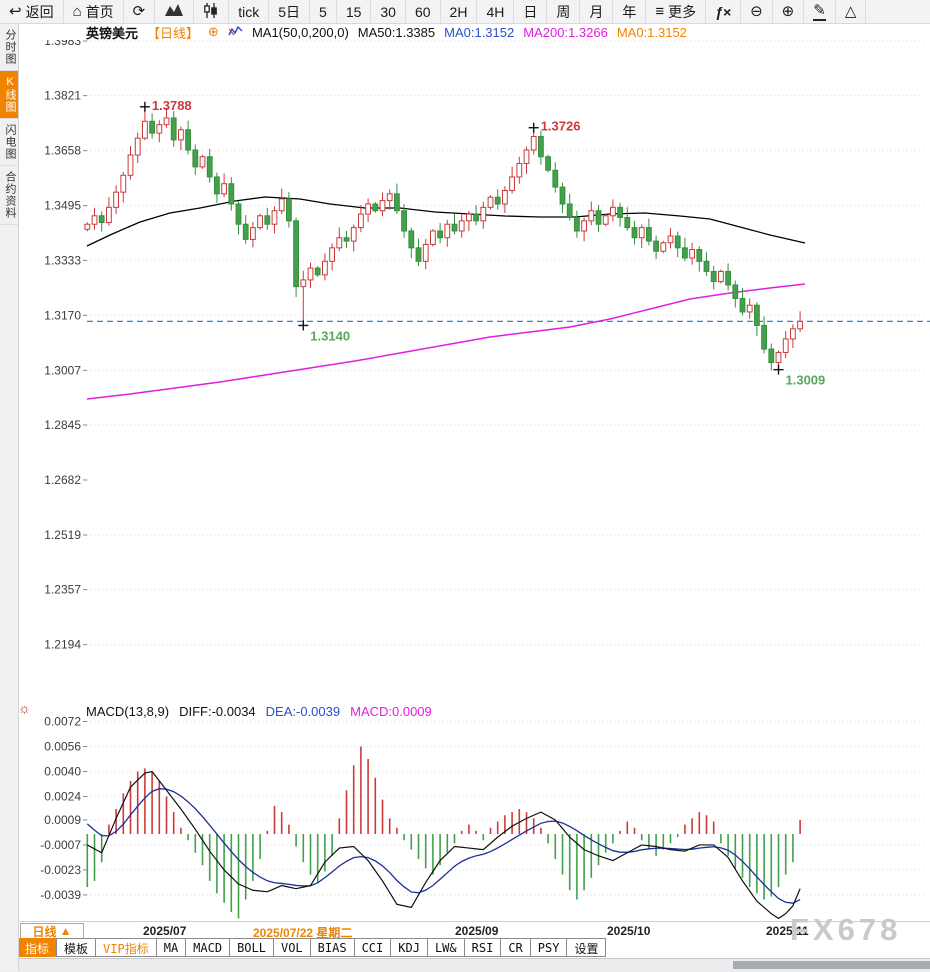  What do you see at coordinates (332, 947) in the screenshot?
I see `tab-bias: BIAS` at bounding box center [332, 947].